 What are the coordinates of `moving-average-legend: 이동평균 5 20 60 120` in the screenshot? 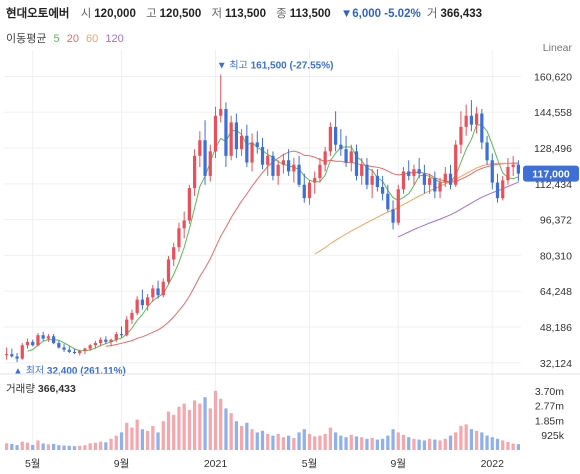 It's located at (67, 38).